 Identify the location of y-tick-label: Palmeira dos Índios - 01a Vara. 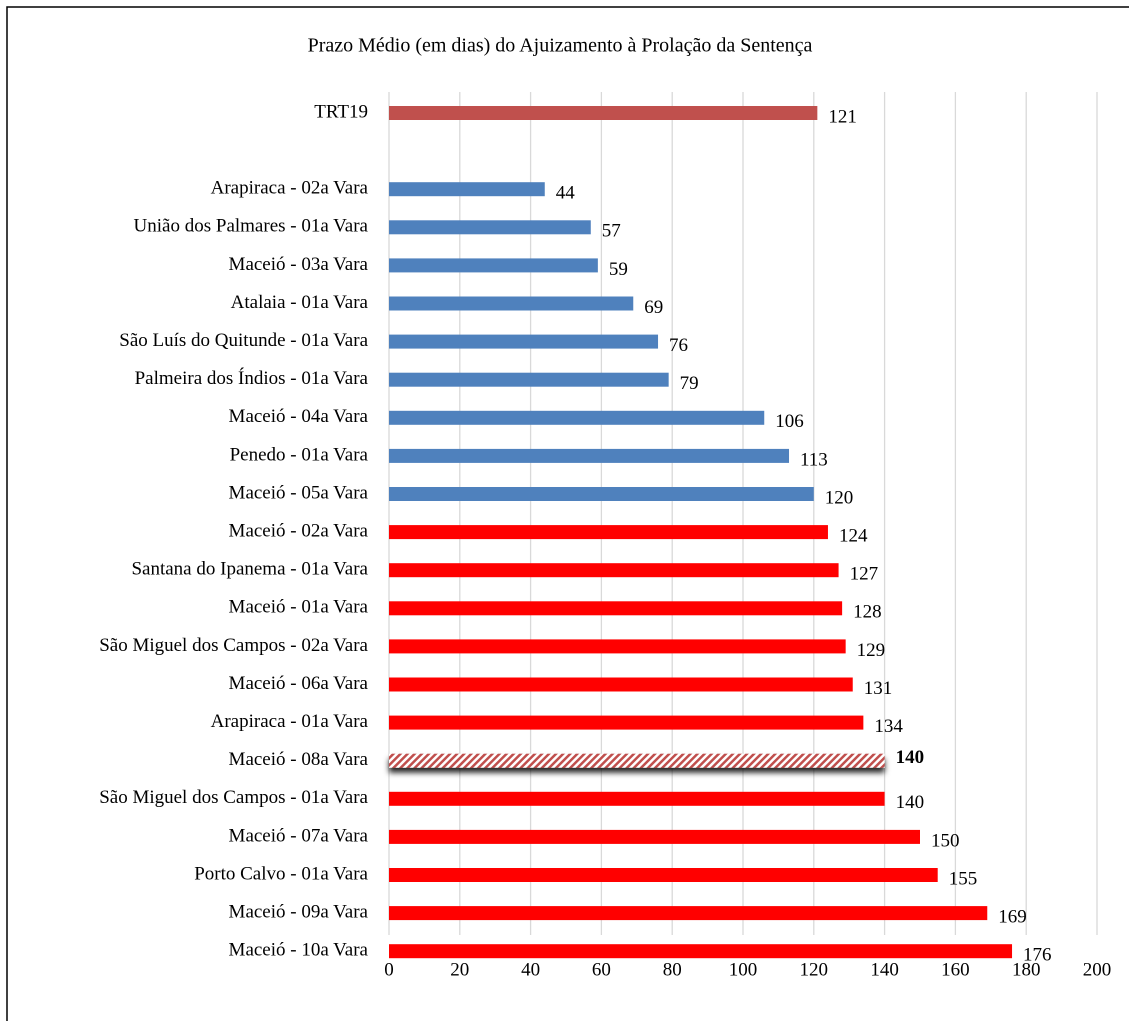
(252, 378).